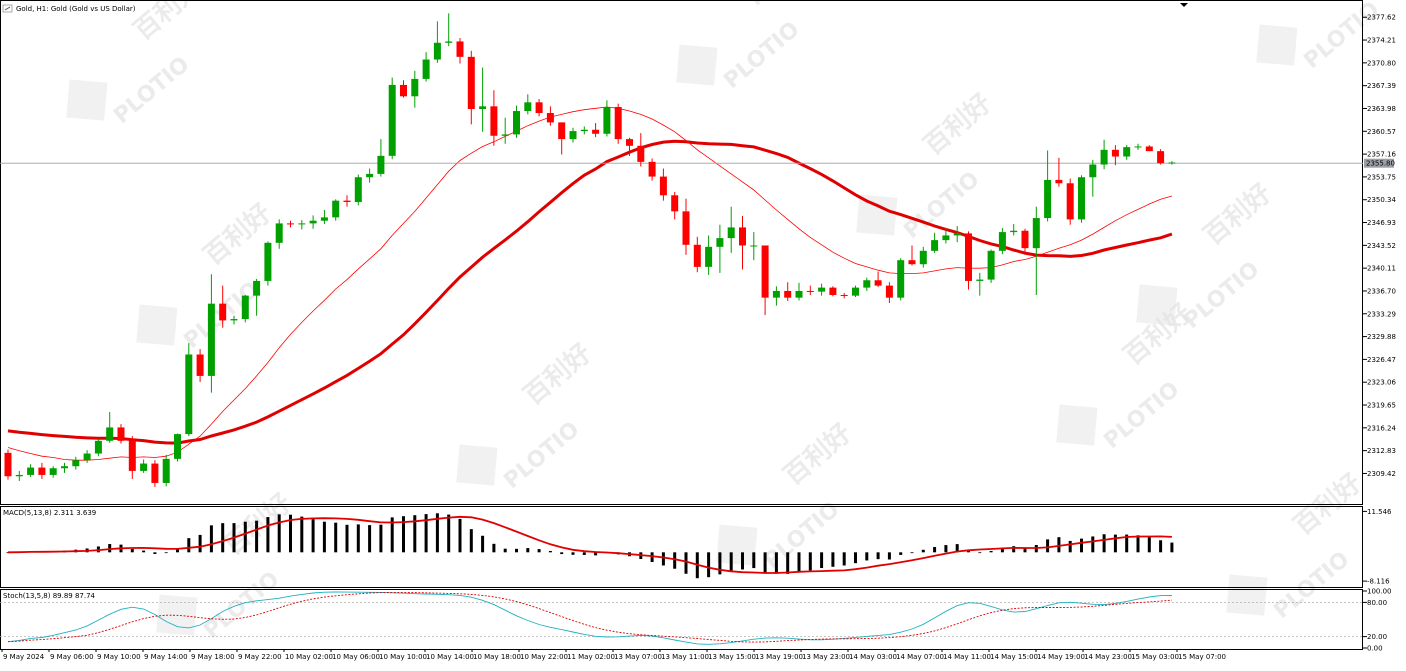 The width and height of the screenshot is (1406, 671). I want to click on macd-signal-line, so click(589, 544).